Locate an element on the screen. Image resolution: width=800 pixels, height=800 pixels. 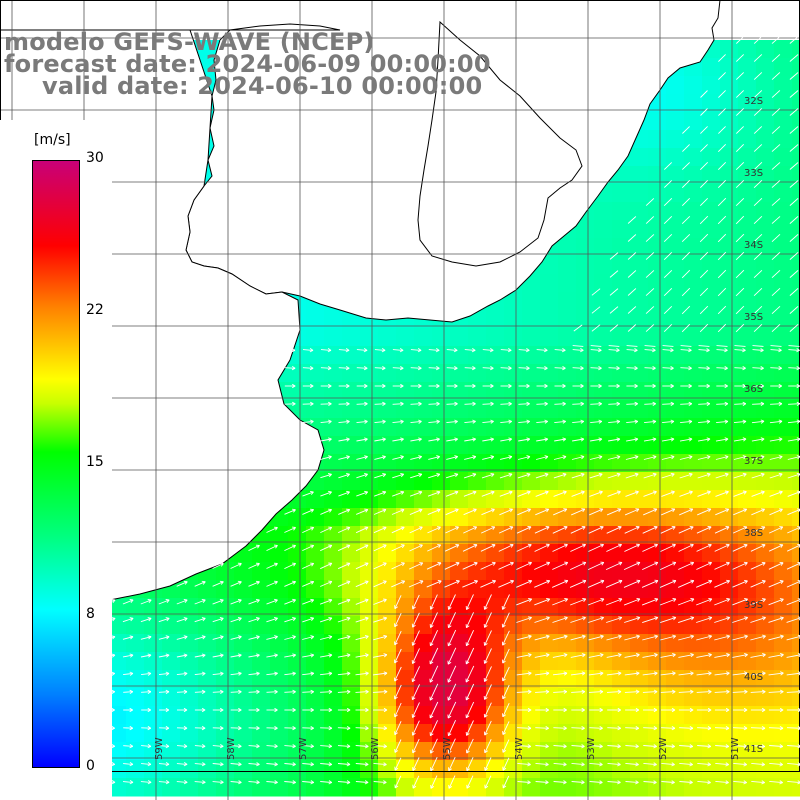
legend-tick-22: 22 is located at coordinates (95, 310).